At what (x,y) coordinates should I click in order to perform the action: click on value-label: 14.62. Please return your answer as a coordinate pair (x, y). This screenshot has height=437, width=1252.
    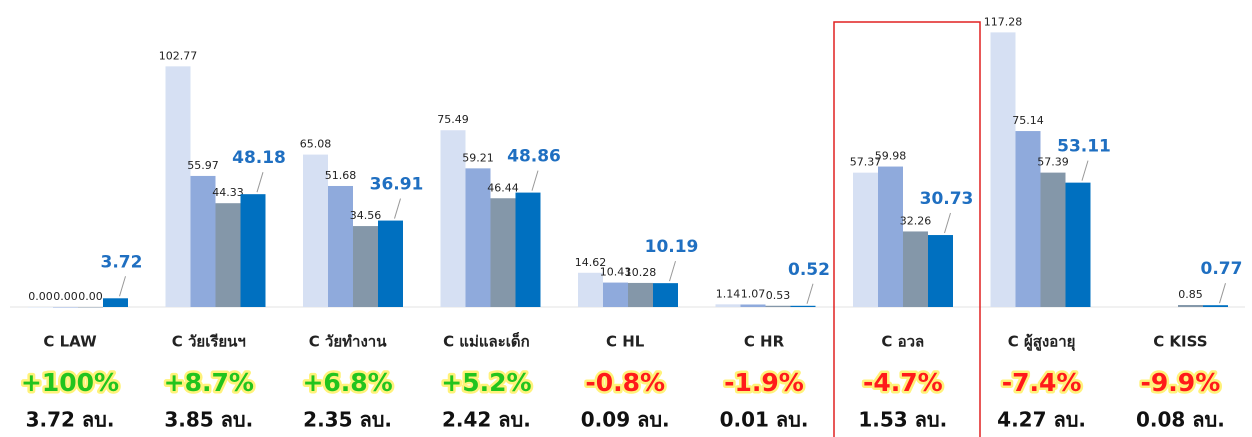
    Looking at the image, I should click on (591, 262).